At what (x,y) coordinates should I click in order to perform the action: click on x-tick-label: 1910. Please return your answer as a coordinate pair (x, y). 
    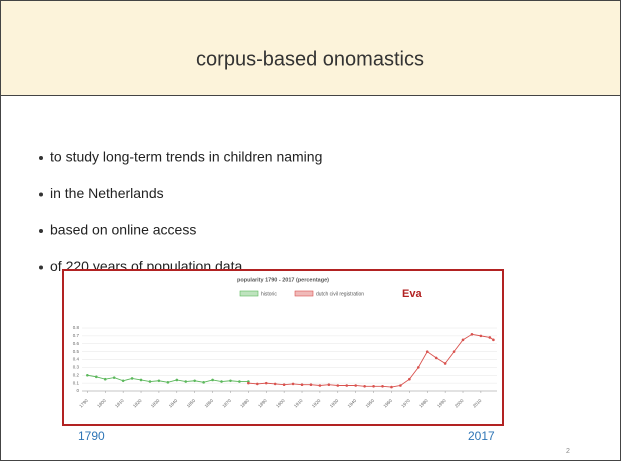
    Looking at the image, I should click on (298, 403).